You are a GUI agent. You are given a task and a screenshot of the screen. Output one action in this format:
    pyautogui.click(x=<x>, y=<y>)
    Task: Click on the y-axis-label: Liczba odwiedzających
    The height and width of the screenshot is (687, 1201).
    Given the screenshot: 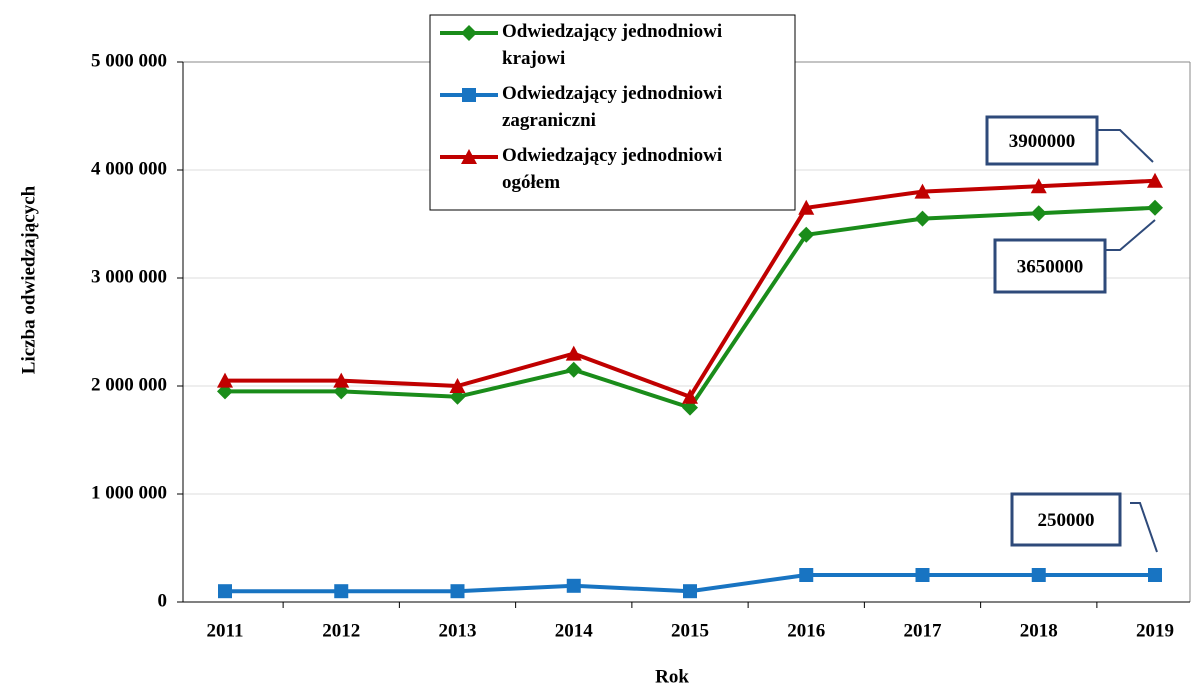 What is the action you would take?
    pyautogui.click(x=28, y=279)
    